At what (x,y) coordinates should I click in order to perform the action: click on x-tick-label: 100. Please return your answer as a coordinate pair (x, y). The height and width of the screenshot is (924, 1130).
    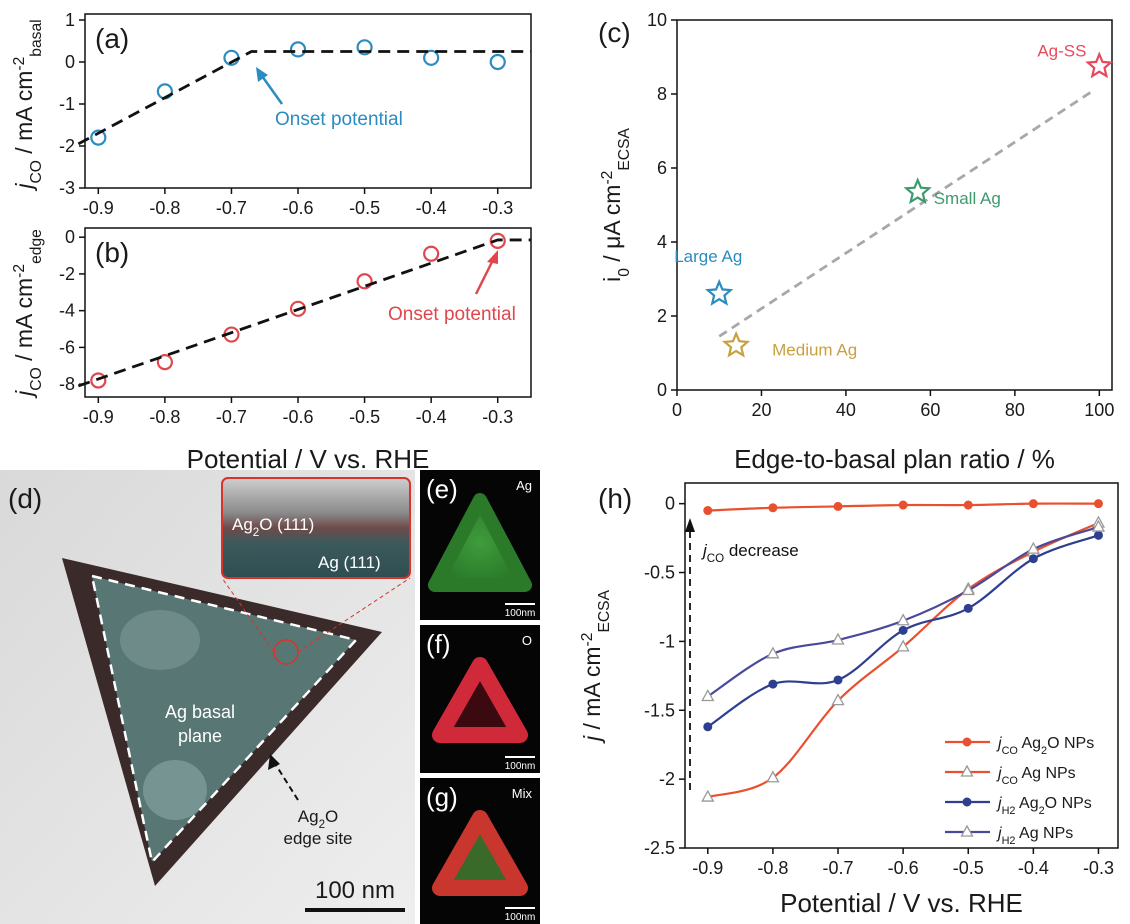
    Looking at the image, I should click on (1099, 410).